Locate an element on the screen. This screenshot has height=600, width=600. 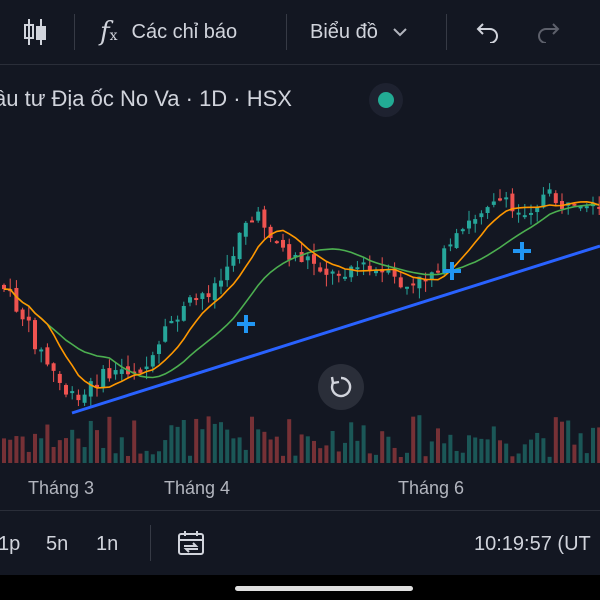
chart-type-button: Biểu đồ is located at coordinates (359, 32).